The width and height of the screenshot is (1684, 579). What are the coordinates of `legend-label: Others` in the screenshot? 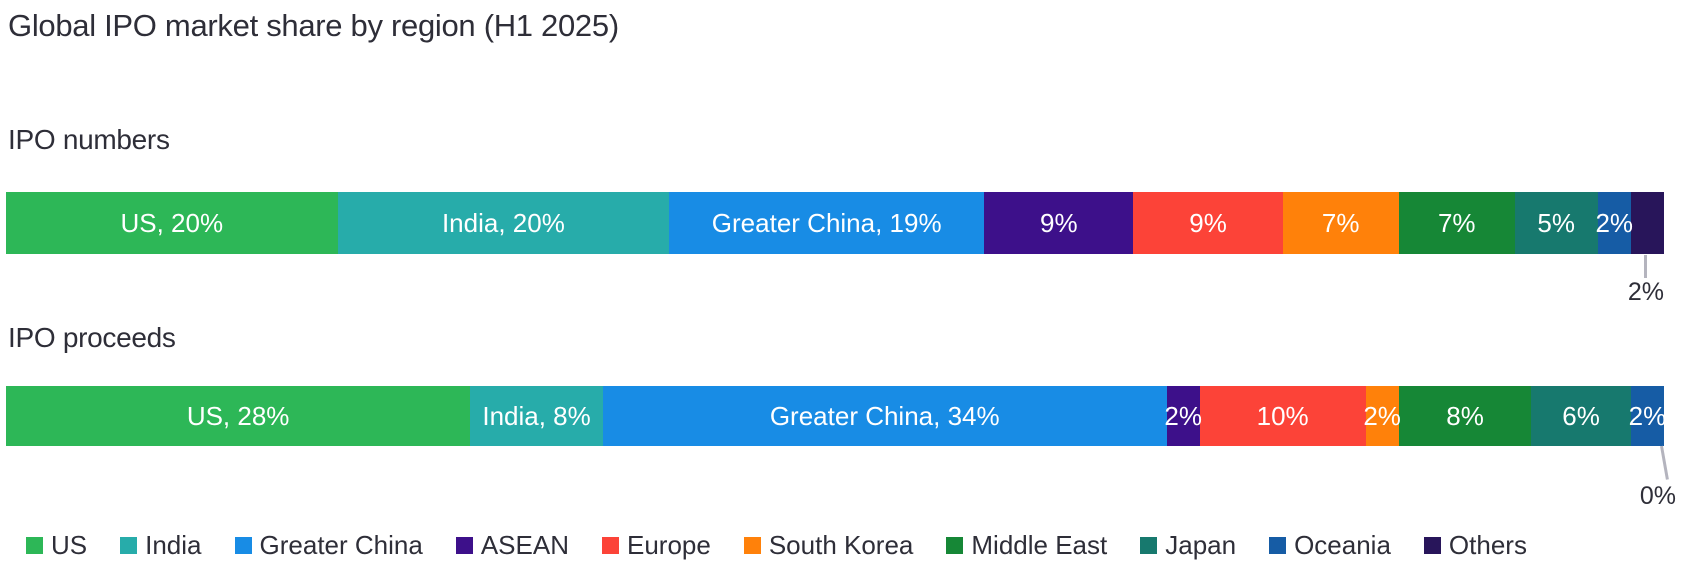 It's located at (1487, 545).